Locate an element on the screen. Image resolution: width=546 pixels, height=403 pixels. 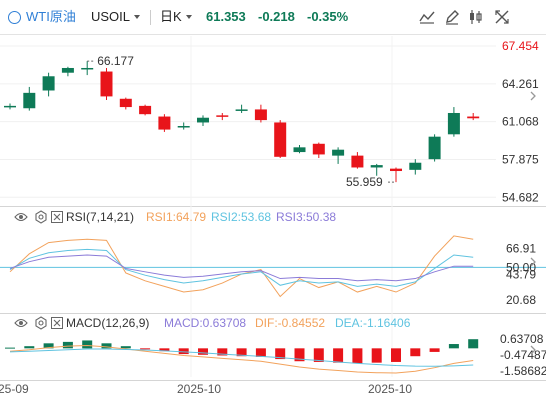
price-tick-label: 54.682 is located at coordinates (520, 197).